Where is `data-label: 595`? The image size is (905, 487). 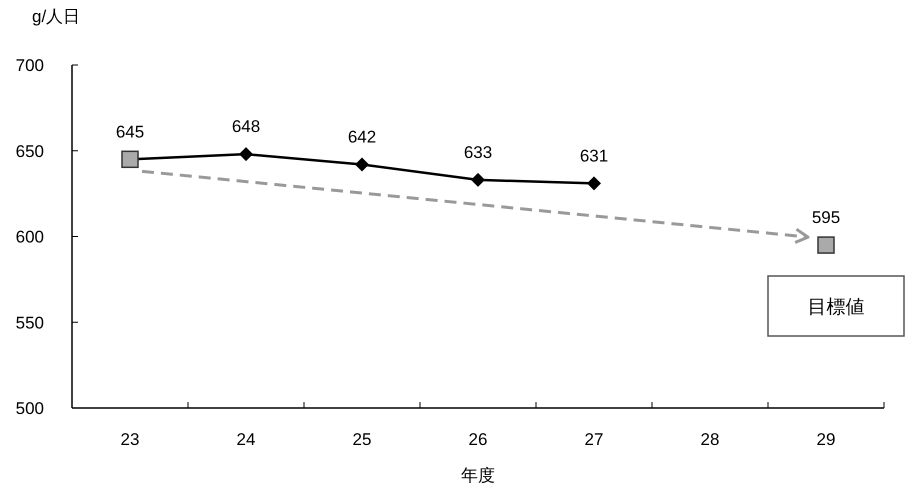 data-label: 595 is located at coordinates (826, 218).